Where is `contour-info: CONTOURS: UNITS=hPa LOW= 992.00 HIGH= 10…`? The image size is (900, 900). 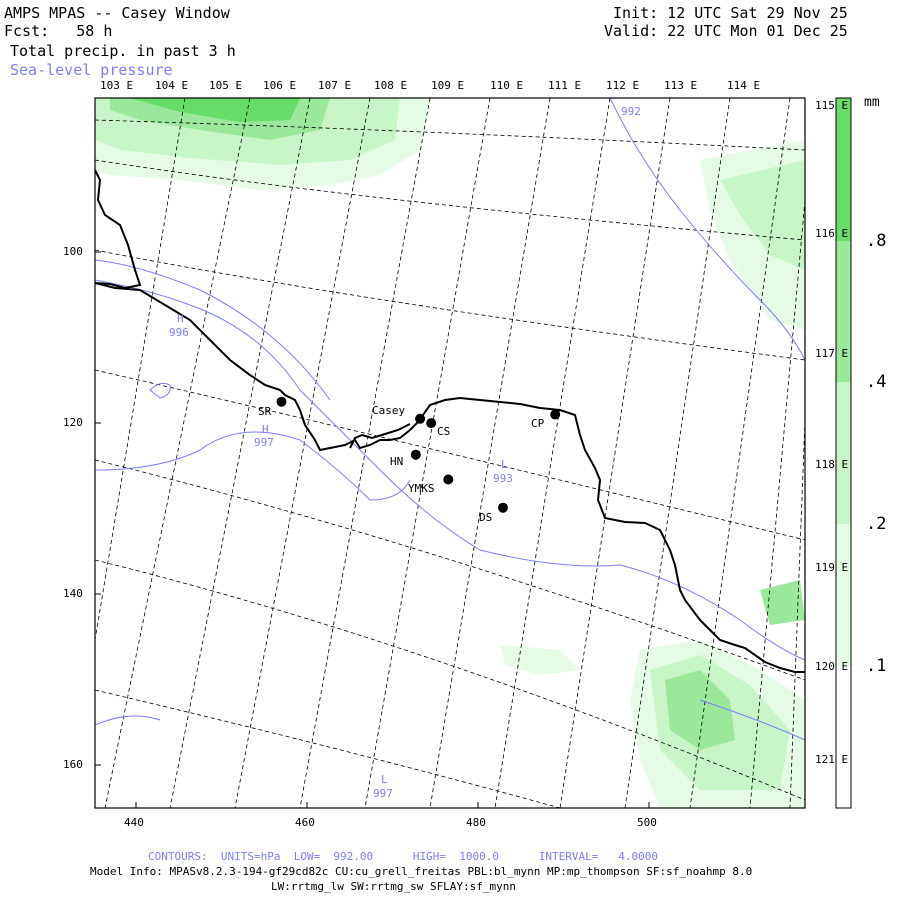
contour-info: CONTOURS: UNITS=hPa LOW= 992.00 HIGH= 10… is located at coordinates (403, 856).